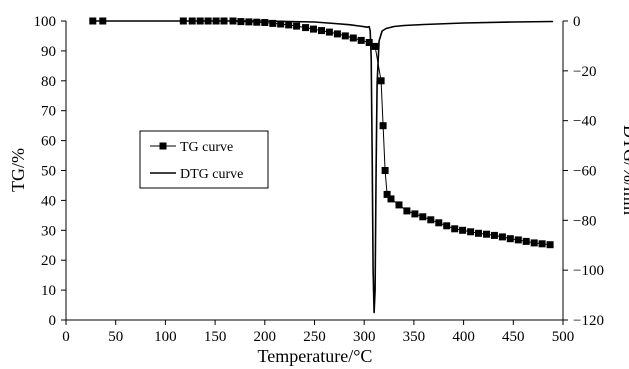  Describe the element at coordinates (463, 337) in the screenshot. I see `x-tick-label: 400` at that location.